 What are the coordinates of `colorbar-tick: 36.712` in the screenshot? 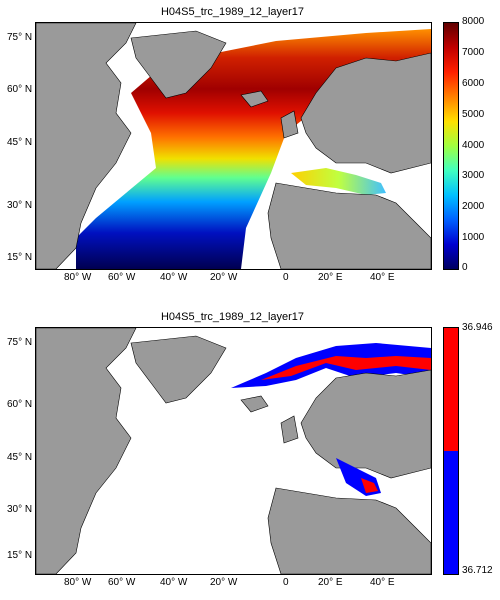 It's located at (477, 570).